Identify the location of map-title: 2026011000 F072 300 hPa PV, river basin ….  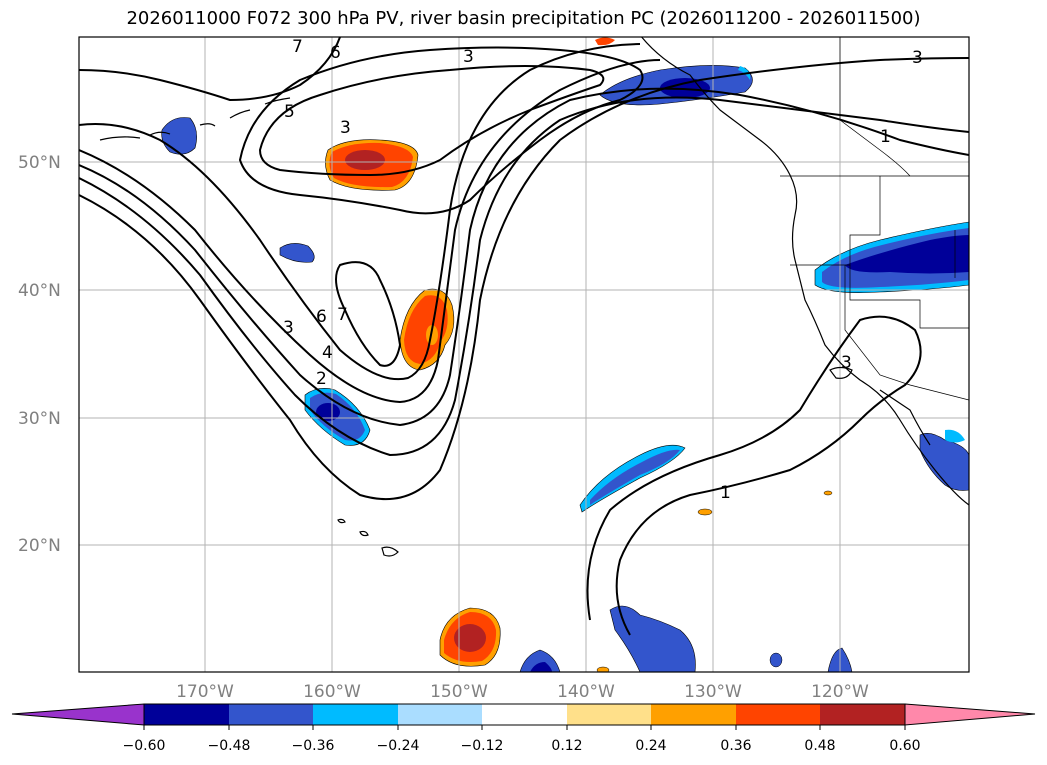
(523, 18).